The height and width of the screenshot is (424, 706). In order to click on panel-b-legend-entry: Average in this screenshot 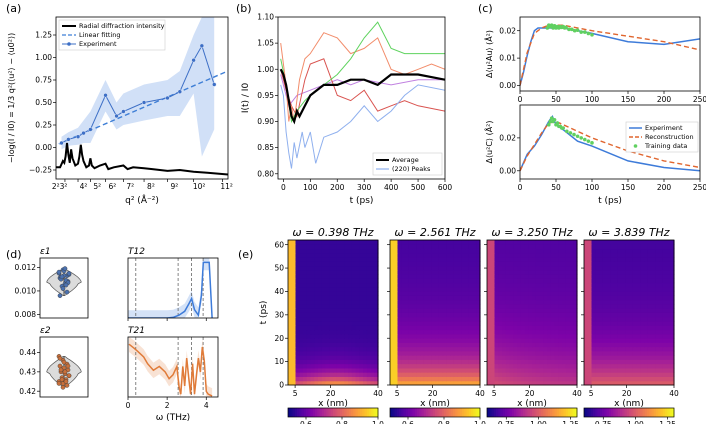, I will do `click(405, 160)`.